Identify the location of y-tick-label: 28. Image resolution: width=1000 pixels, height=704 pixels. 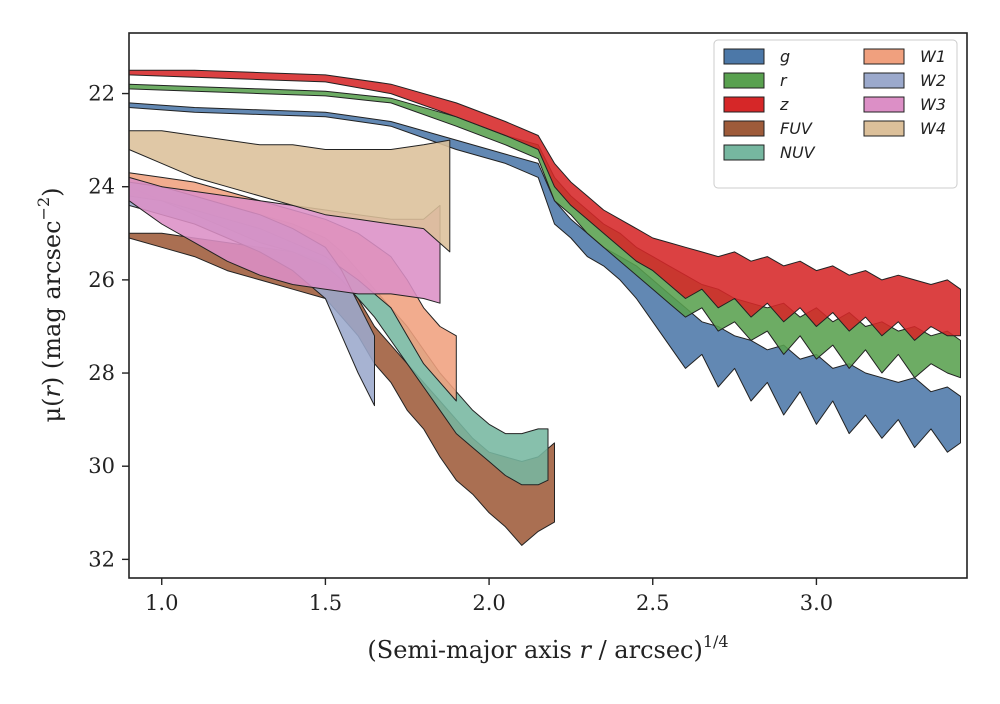
(101, 373).